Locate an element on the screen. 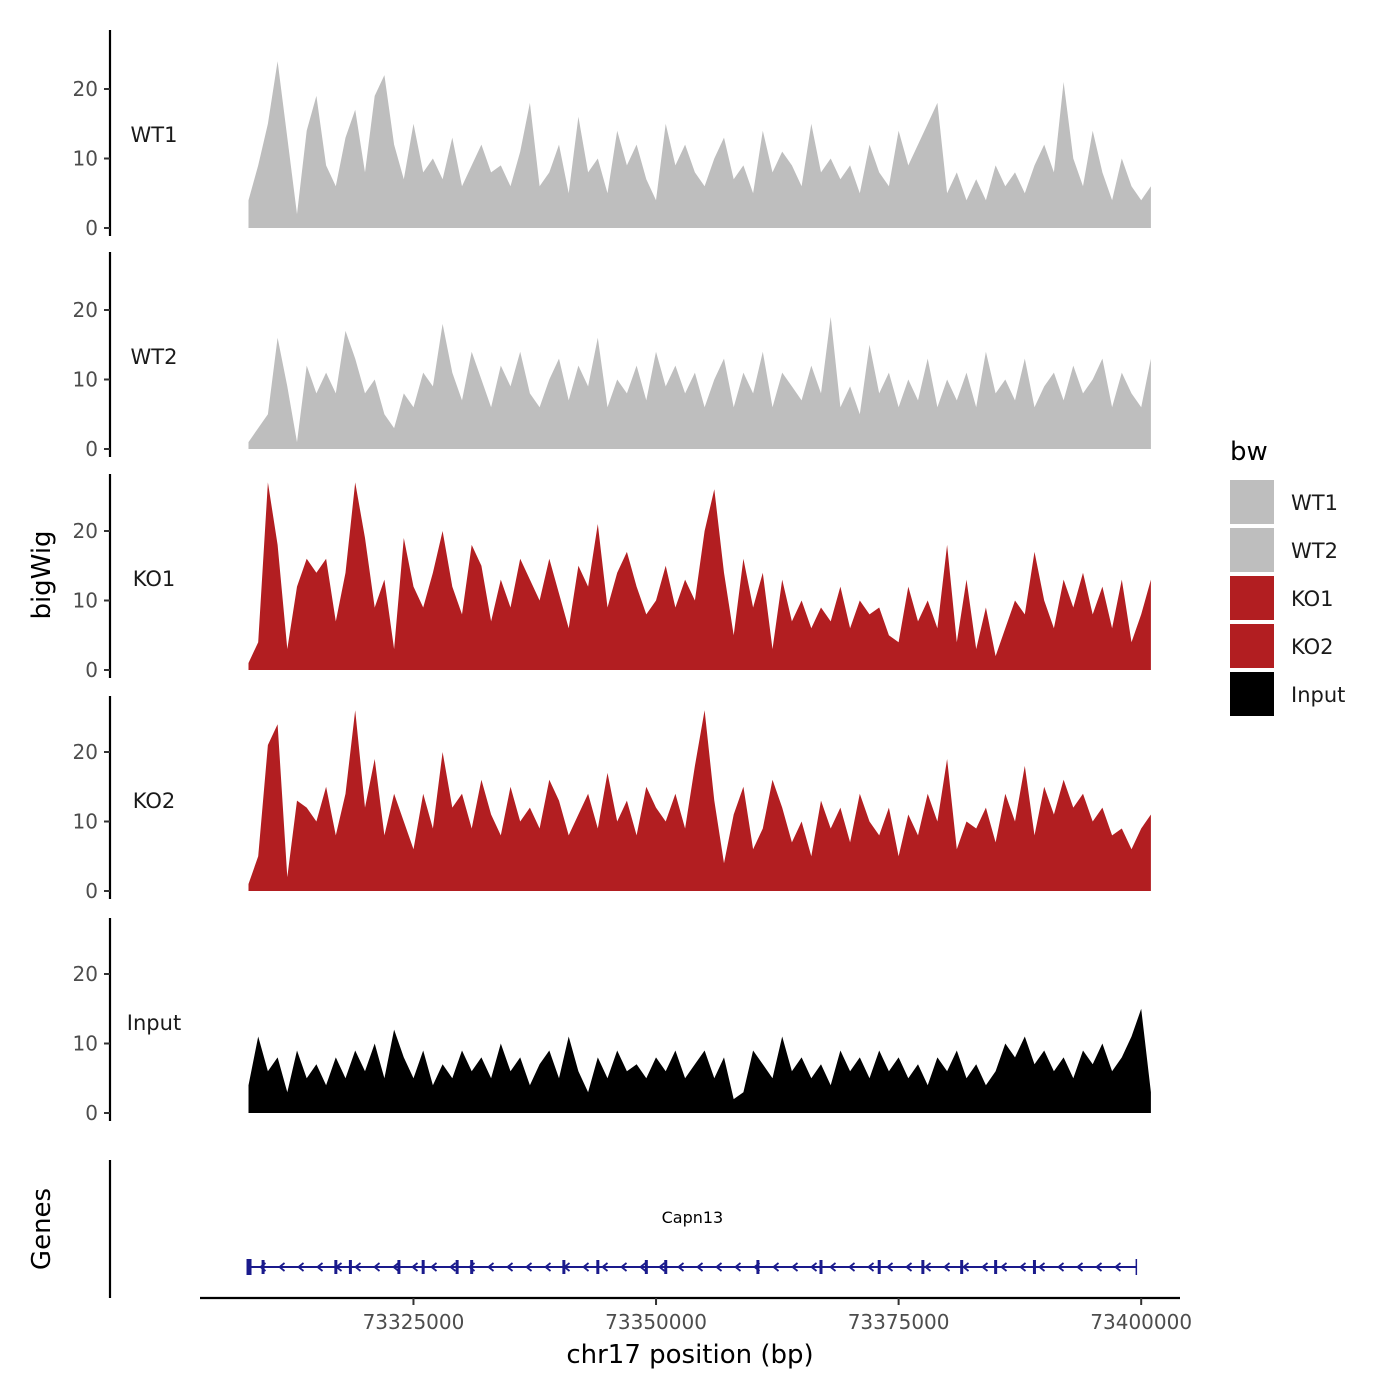  exon-first is located at coordinates (249, 1267).